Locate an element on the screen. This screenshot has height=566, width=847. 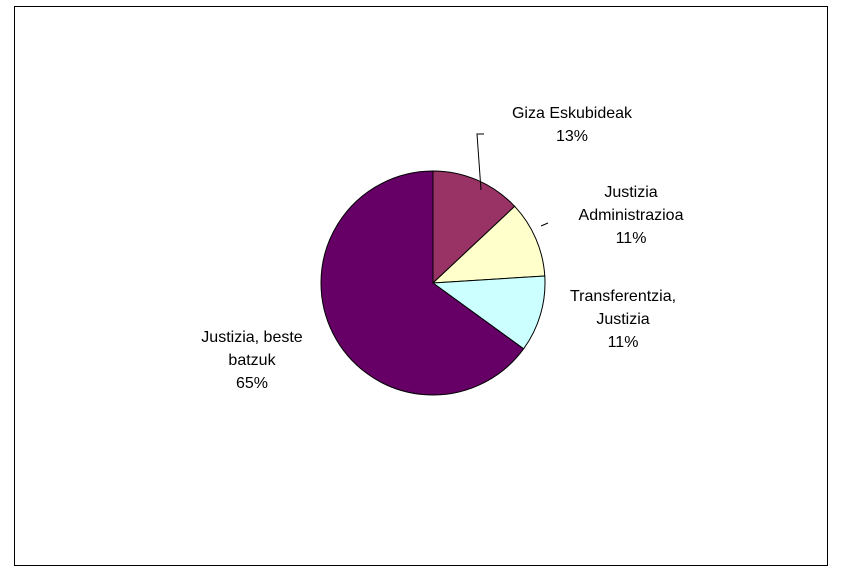
slice-name-label-1: Giza Eskubideak is located at coordinates (572, 113).